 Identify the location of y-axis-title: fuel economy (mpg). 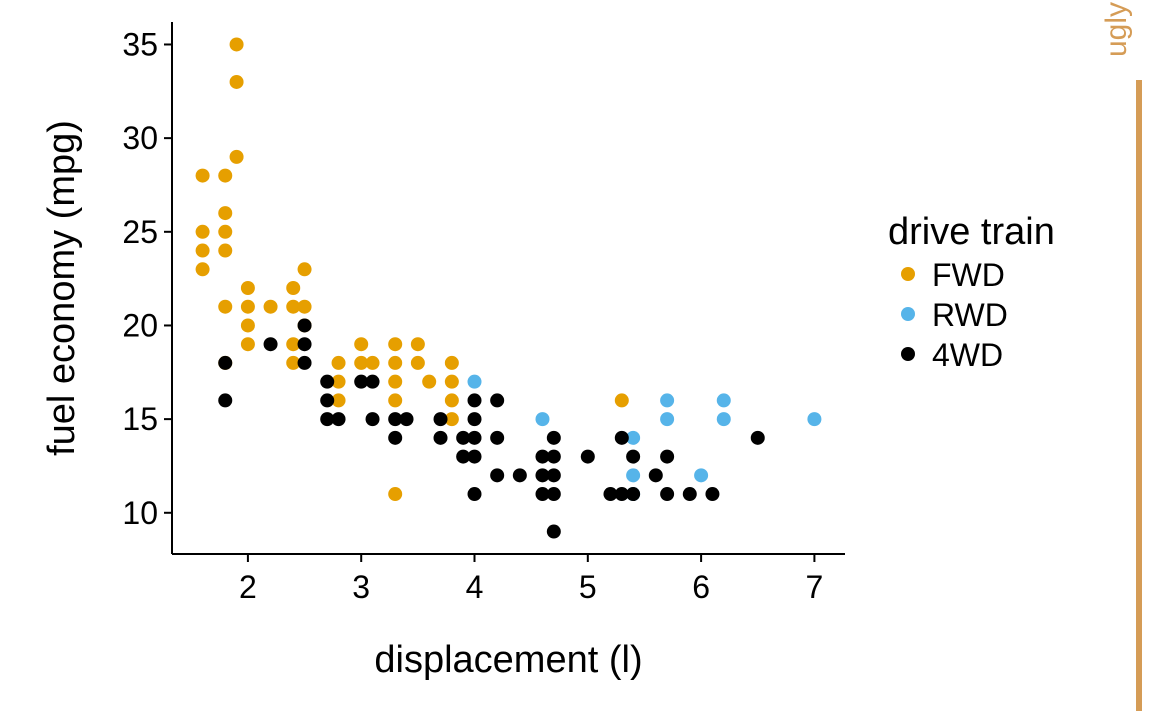
(62, 288).